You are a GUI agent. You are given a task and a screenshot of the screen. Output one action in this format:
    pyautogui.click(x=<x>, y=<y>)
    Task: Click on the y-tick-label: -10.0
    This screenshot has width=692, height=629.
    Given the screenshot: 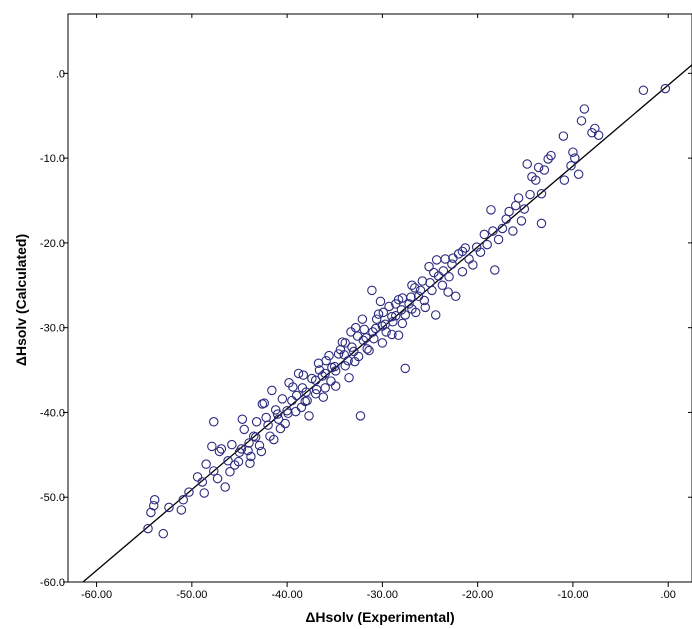 What is the action you would take?
    pyautogui.click(x=52, y=159)
    